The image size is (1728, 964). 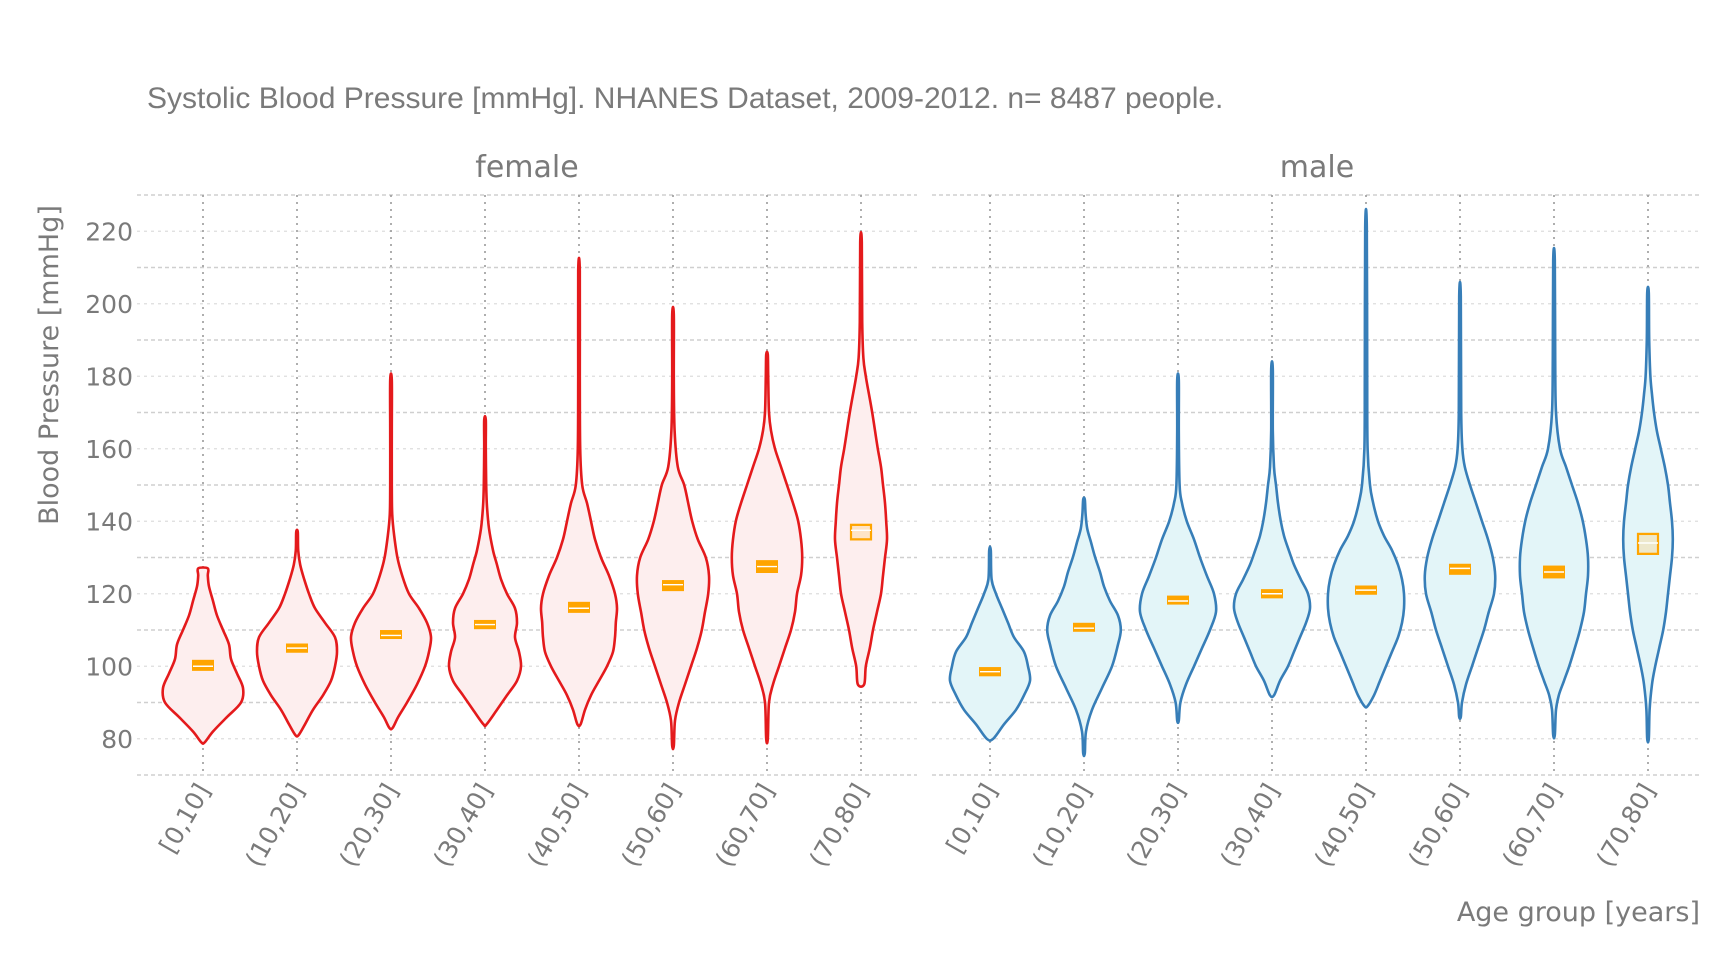 I want to click on x-axis-title: Age group [years], so click(x=1578, y=912).